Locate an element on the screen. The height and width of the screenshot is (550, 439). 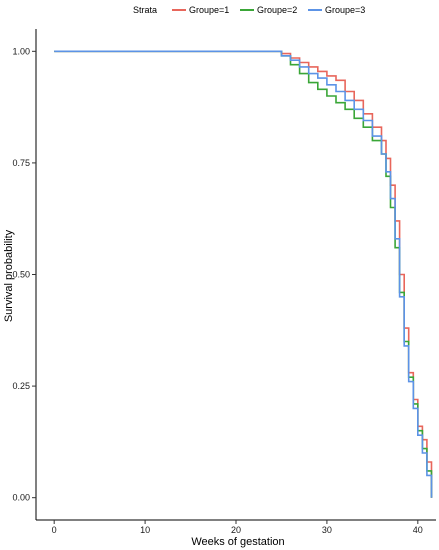
x-tick-label: 30 is located at coordinates (327, 530).